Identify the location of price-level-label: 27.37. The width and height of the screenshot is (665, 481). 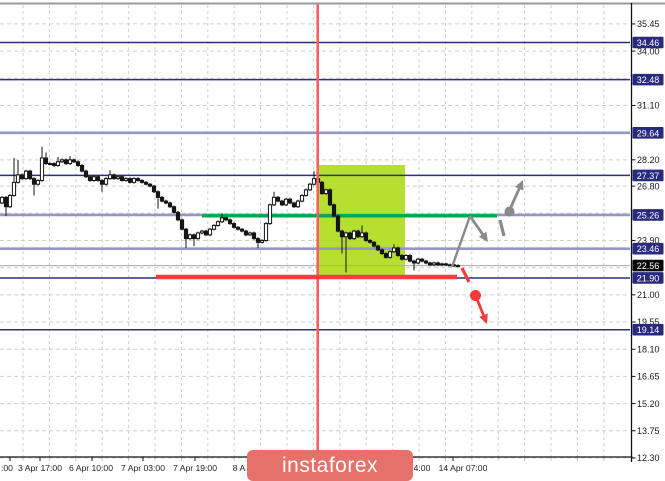
(648, 176).